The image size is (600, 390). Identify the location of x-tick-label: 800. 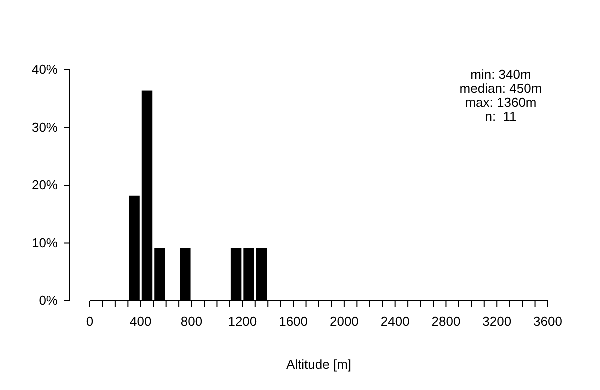
(191, 322).